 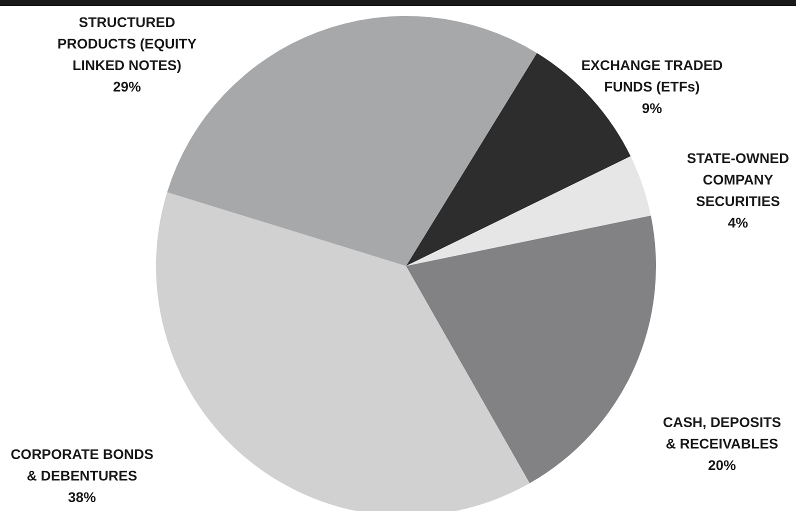 I want to click on slice-label: STATE-OWNED COMPANY SECURITIES, so click(x=738, y=179).